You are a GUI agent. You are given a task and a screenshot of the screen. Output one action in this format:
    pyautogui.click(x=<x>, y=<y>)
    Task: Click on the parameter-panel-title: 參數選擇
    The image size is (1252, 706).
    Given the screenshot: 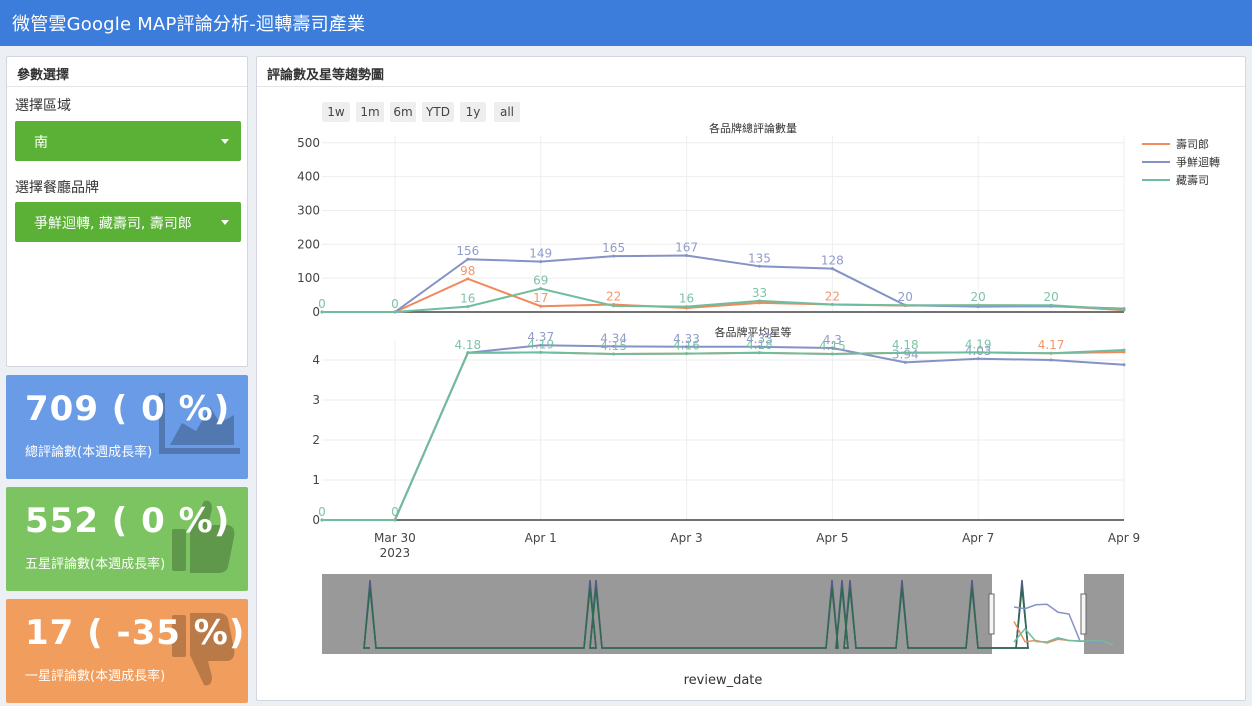 What is the action you would take?
    pyautogui.click(x=127, y=72)
    